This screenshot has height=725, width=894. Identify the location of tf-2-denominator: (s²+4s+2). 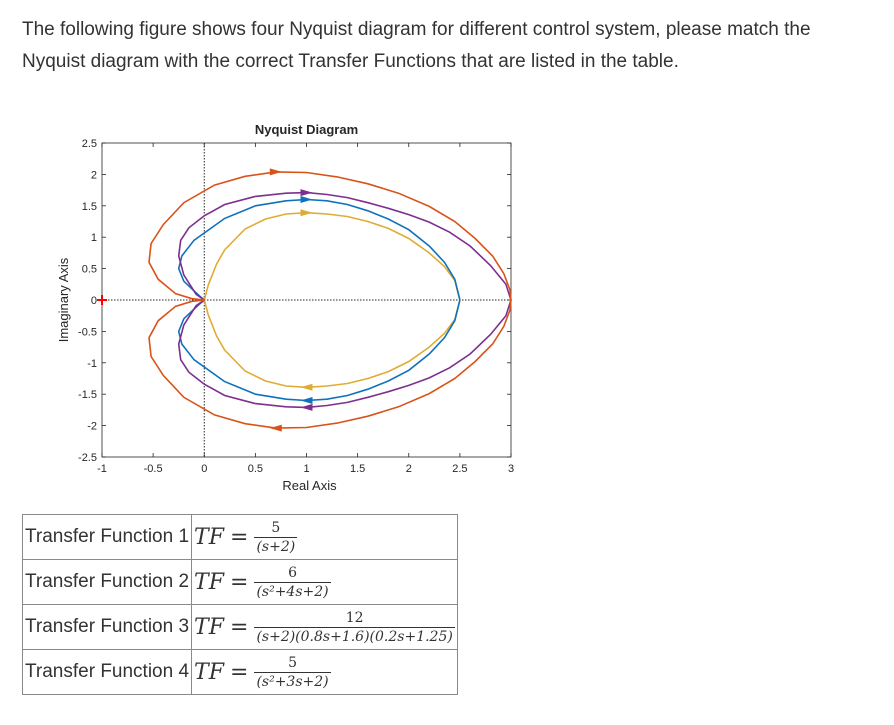
(292, 590).